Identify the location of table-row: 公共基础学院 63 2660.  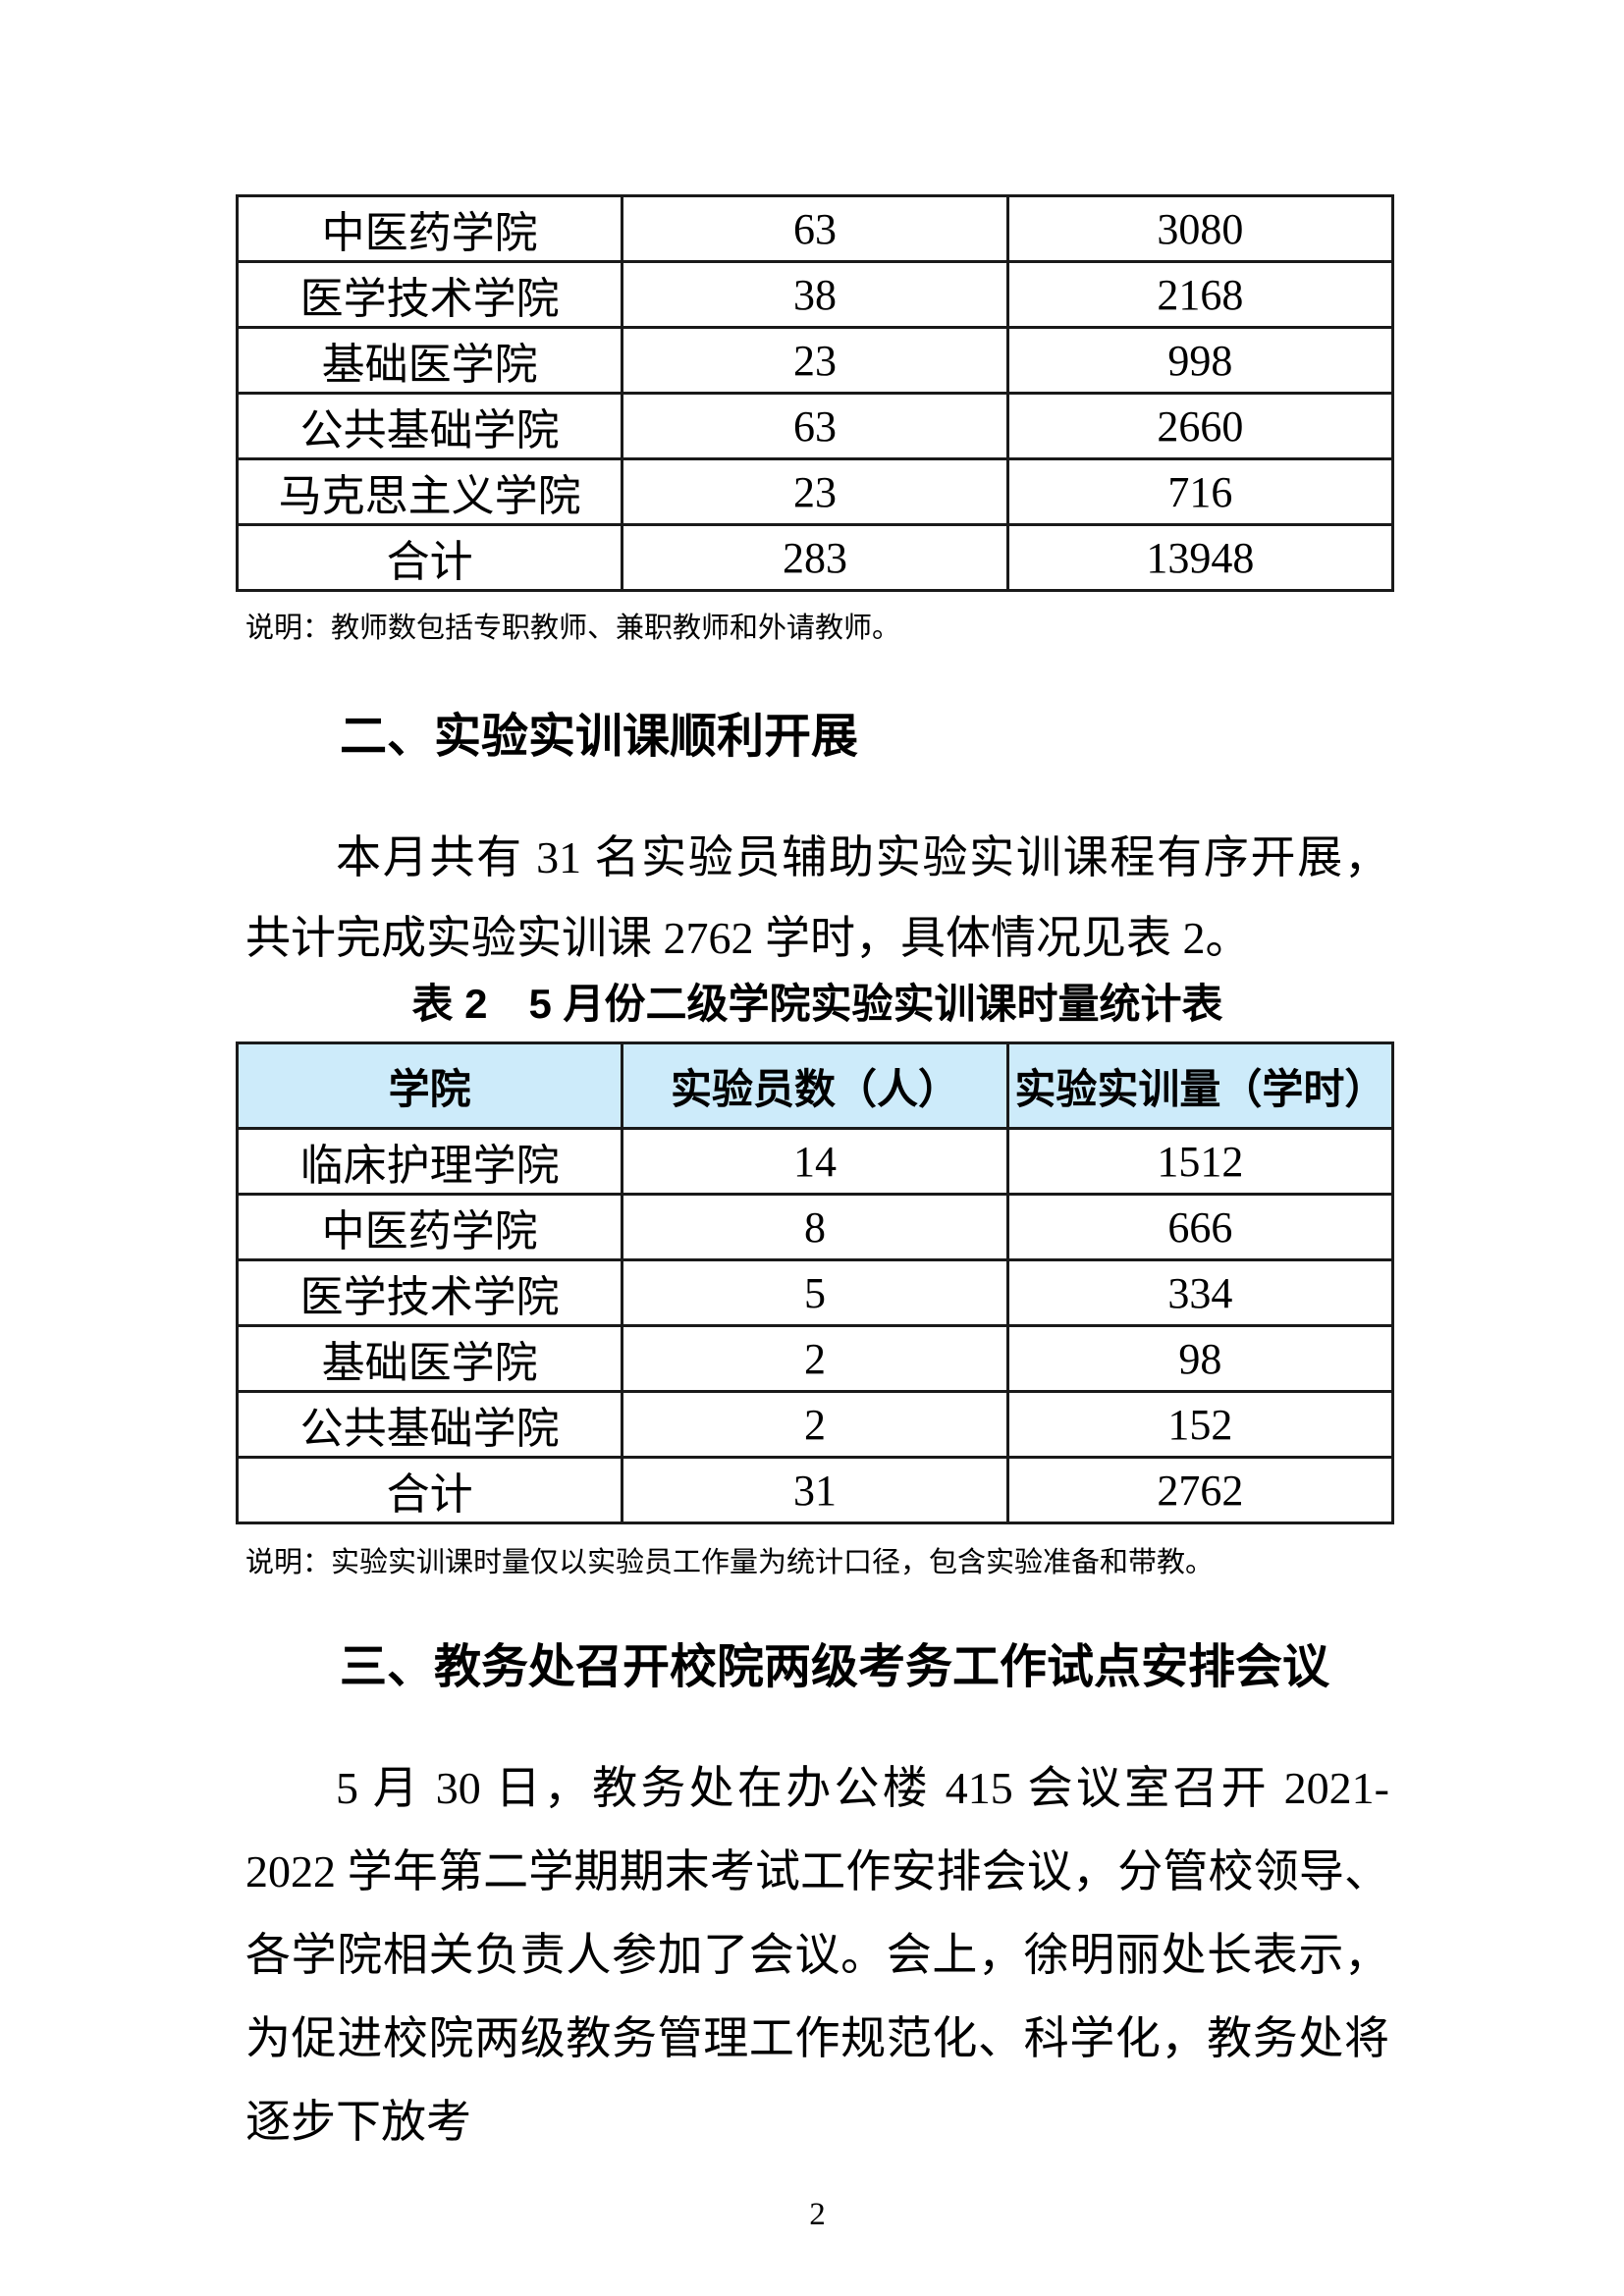
(815, 426).